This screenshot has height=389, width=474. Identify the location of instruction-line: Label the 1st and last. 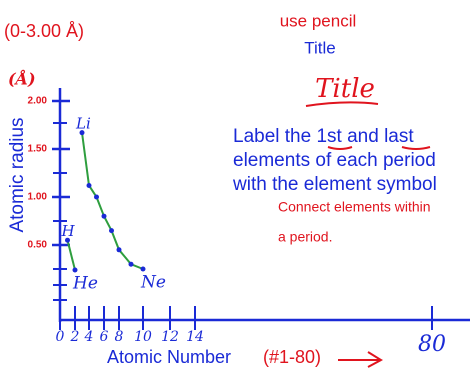
(323, 136).